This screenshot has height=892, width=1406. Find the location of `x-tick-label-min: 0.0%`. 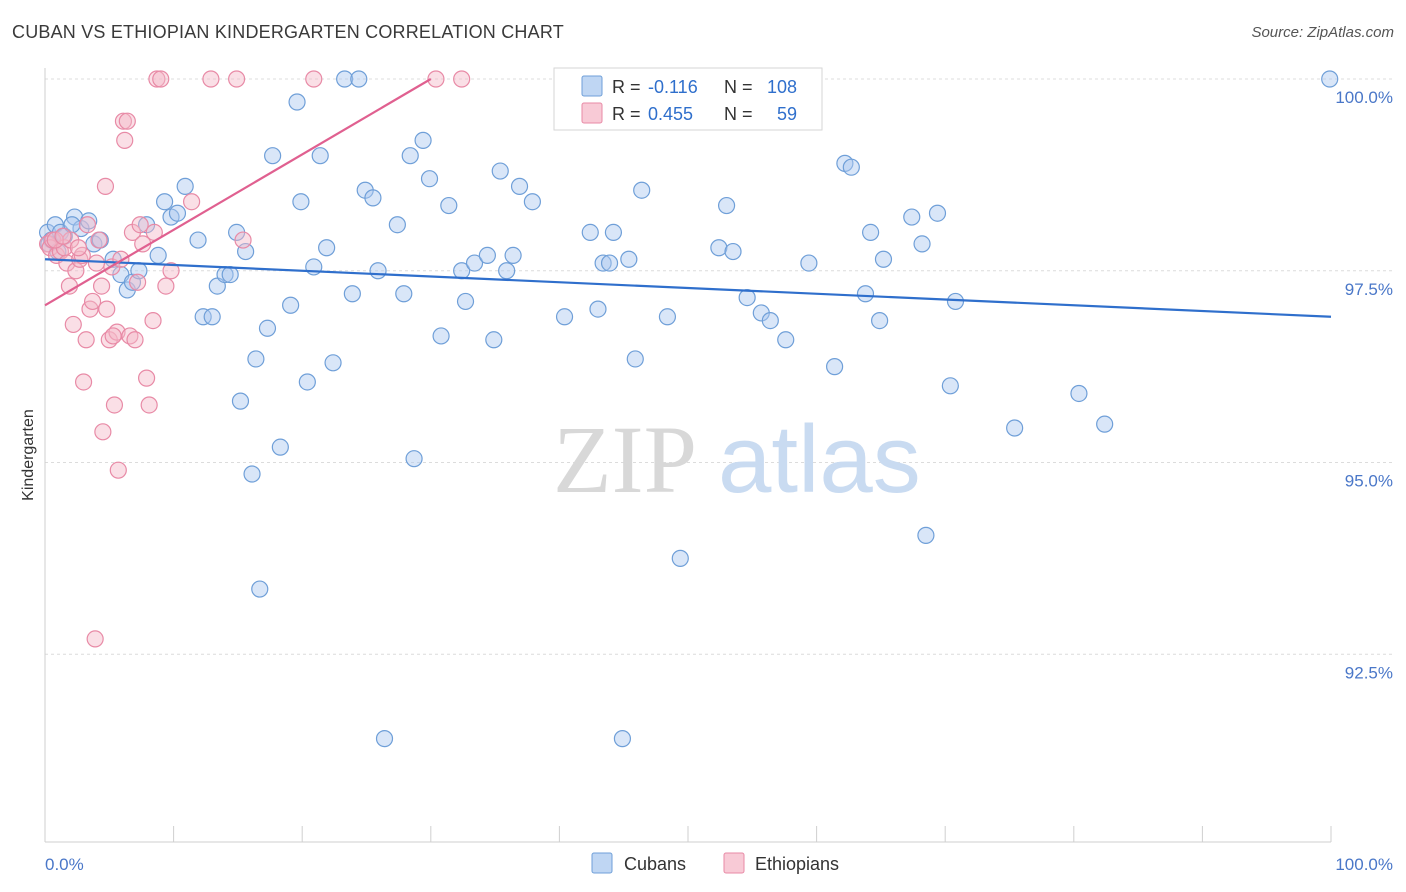

x-tick-label-min: 0.0% is located at coordinates (64, 864).